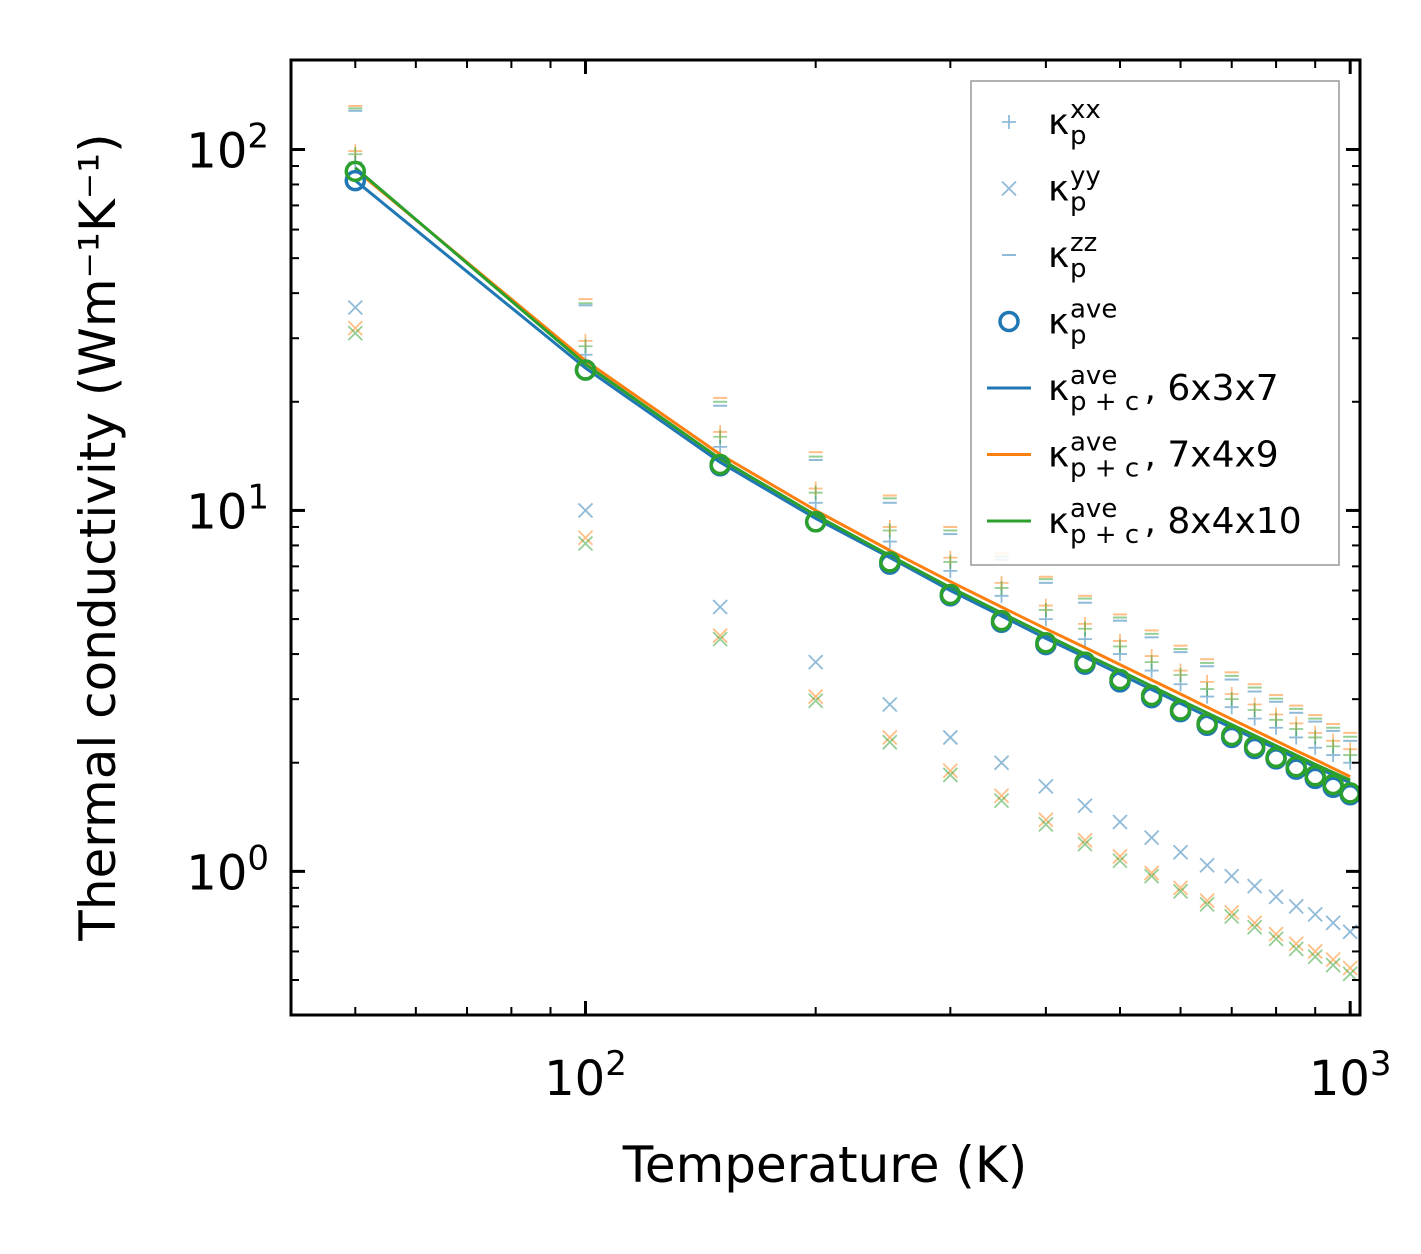  What do you see at coordinates (355, 154) in the screenshot?
I see `series-xx-8x4x10-point-0-glyph` at bounding box center [355, 154].